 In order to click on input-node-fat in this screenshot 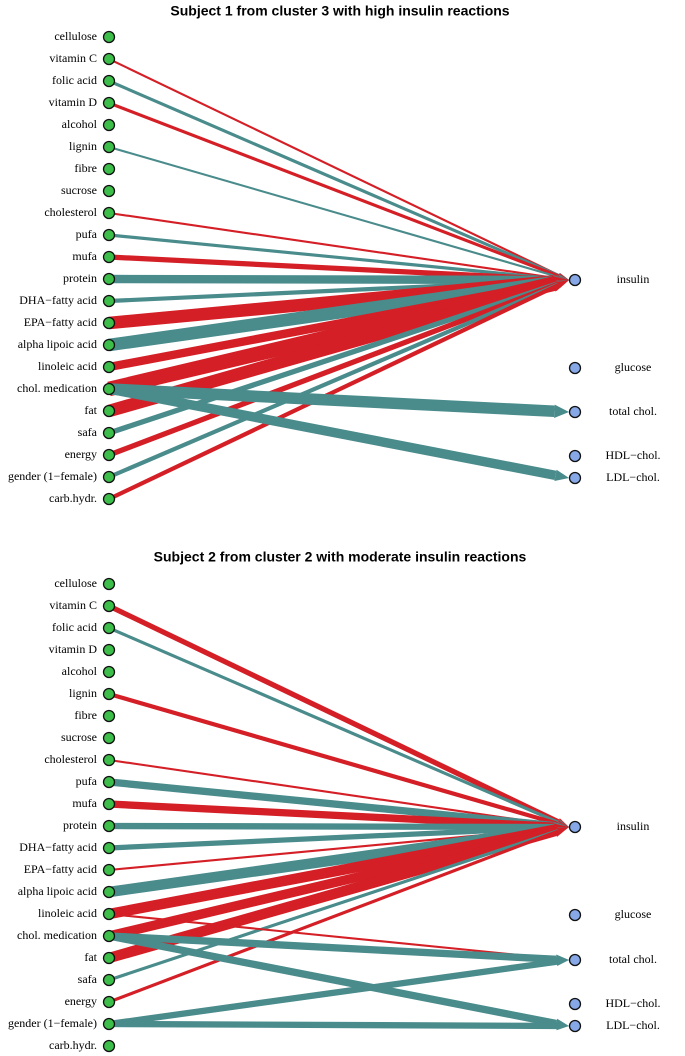, I will do `click(109, 958)`.